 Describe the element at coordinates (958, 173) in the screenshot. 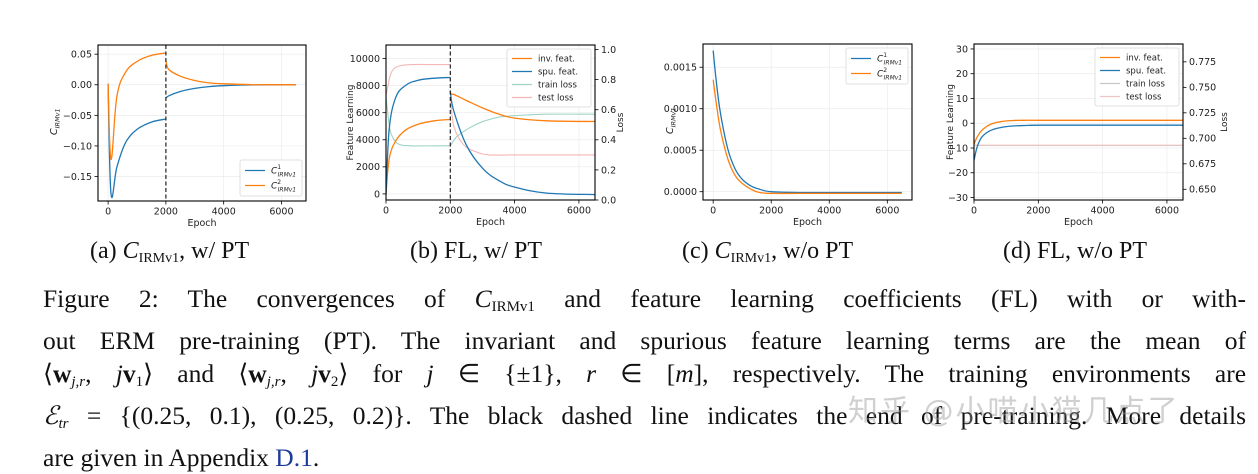

I see `y-tick-label: −20` at that location.